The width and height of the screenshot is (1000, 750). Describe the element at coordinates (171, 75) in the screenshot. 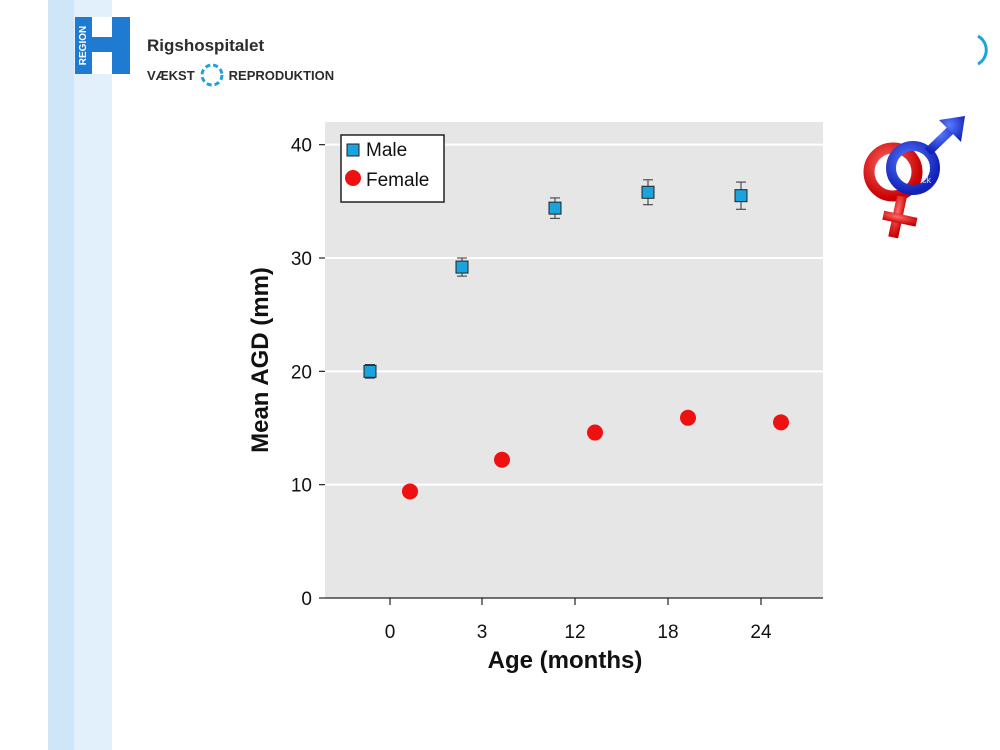

I see `department-left-label: VÆKST` at that location.